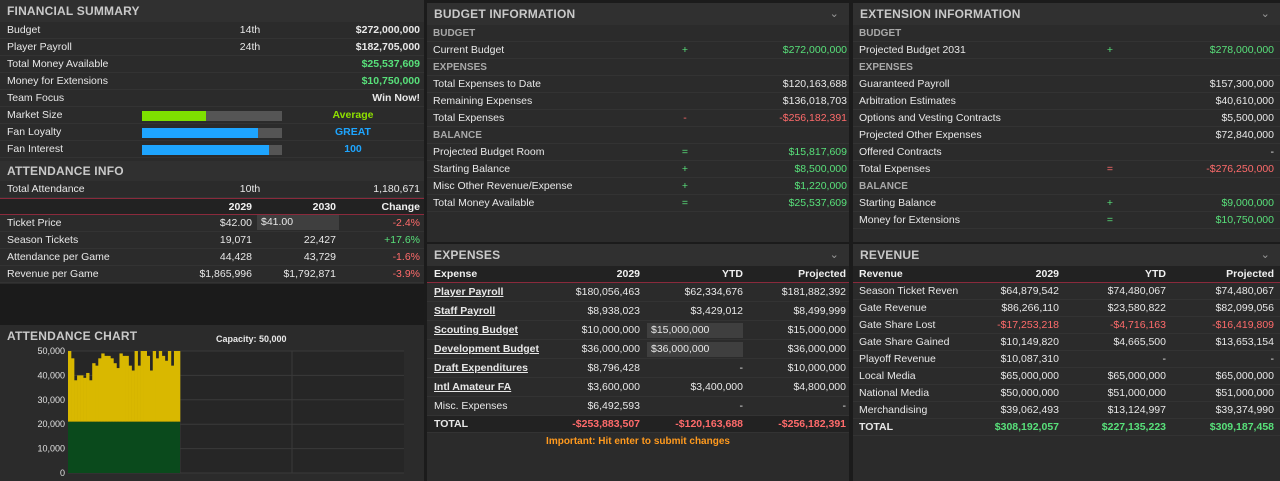 The height and width of the screenshot is (481, 1280). I want to click on col-2029: 2029, so click(628, 274).